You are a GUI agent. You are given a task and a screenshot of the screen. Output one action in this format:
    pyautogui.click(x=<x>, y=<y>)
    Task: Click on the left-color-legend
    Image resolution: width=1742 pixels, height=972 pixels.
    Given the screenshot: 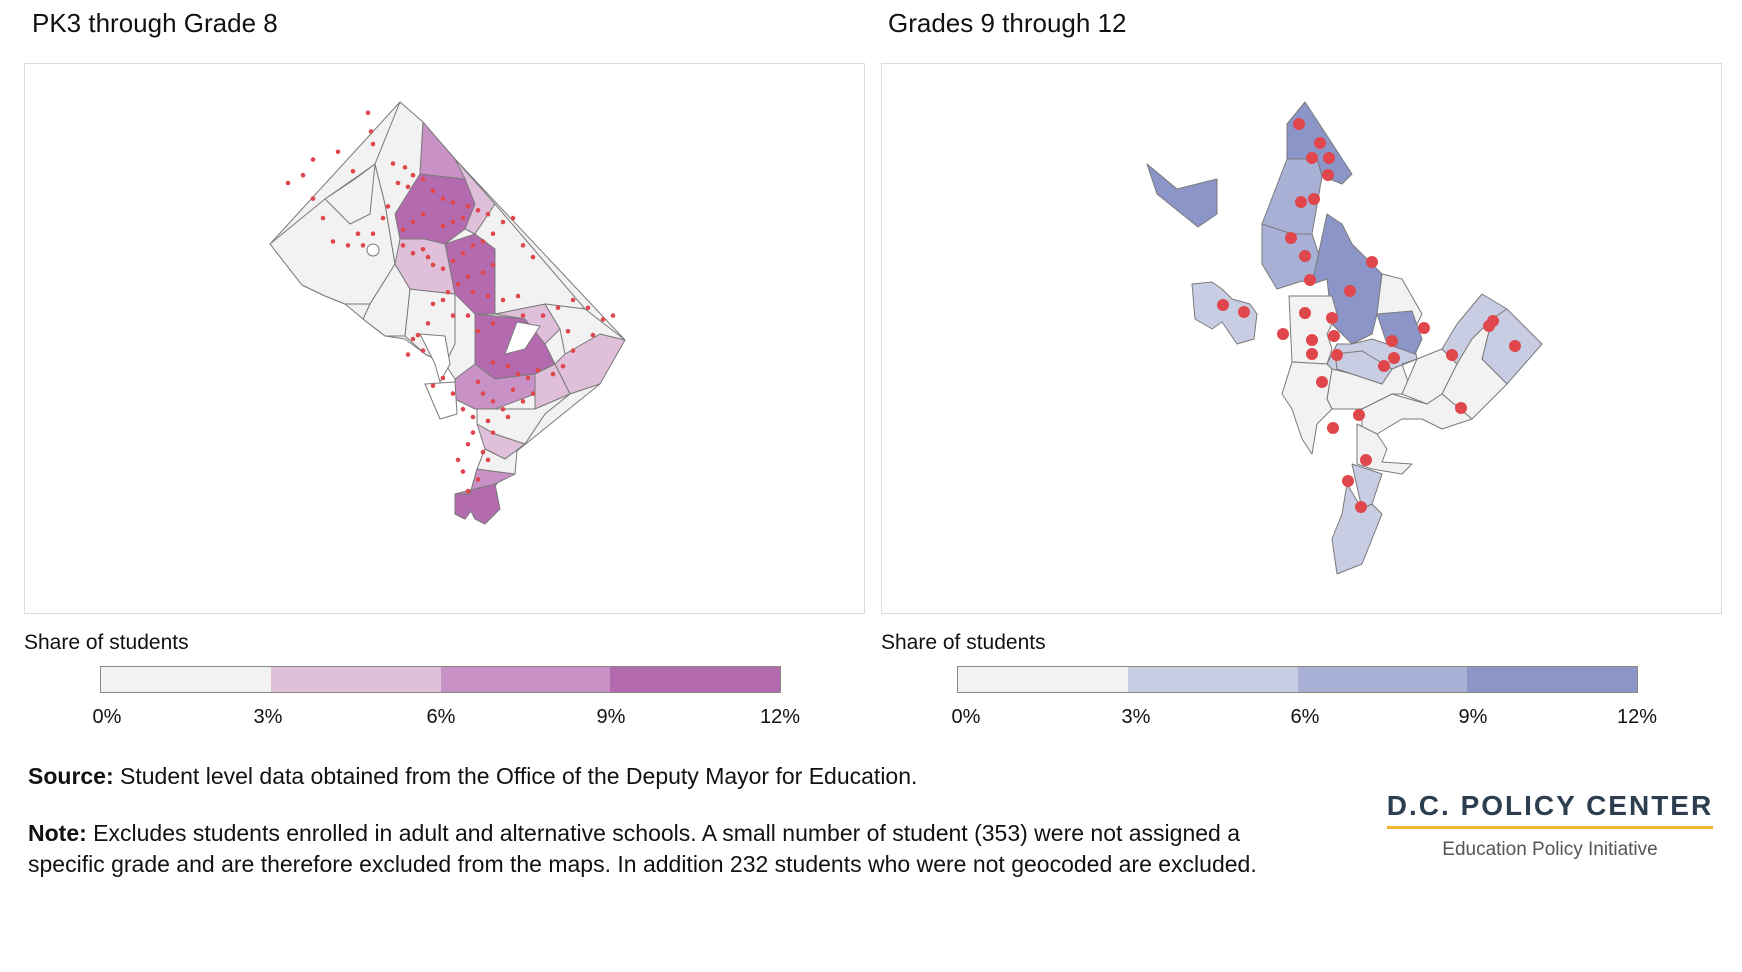 What is the action you would take?
    pyautogui.click(x=440, y=679)
    